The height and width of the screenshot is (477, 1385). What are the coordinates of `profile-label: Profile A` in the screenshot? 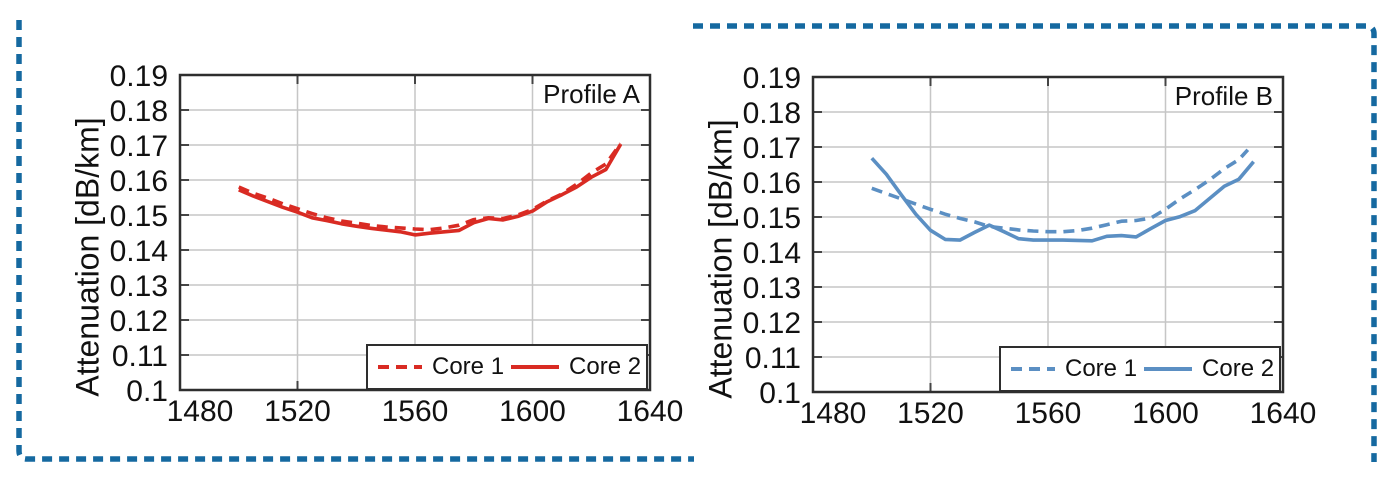 It's located at (591, 94).